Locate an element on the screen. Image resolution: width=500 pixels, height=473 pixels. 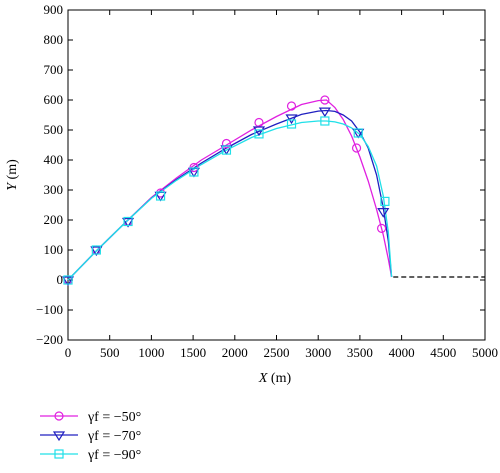
y-tick-label: 100 is located at coordinates (54, 249).